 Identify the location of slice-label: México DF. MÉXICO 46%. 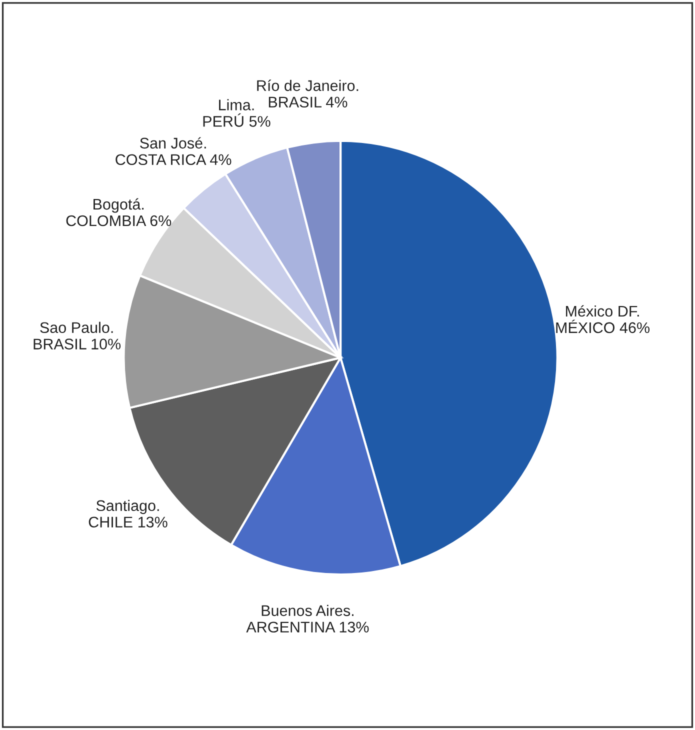
(603, 319).